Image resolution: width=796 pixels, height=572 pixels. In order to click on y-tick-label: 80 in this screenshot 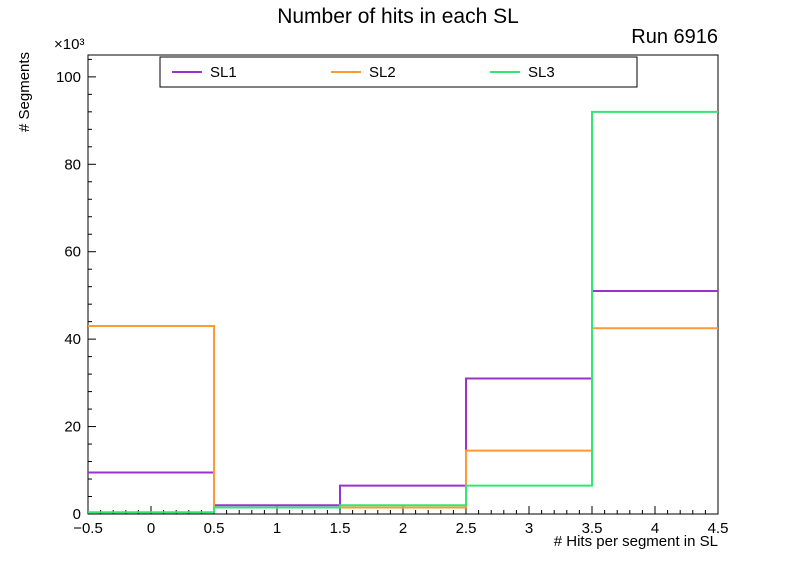, I will do `click(72, 164)`.